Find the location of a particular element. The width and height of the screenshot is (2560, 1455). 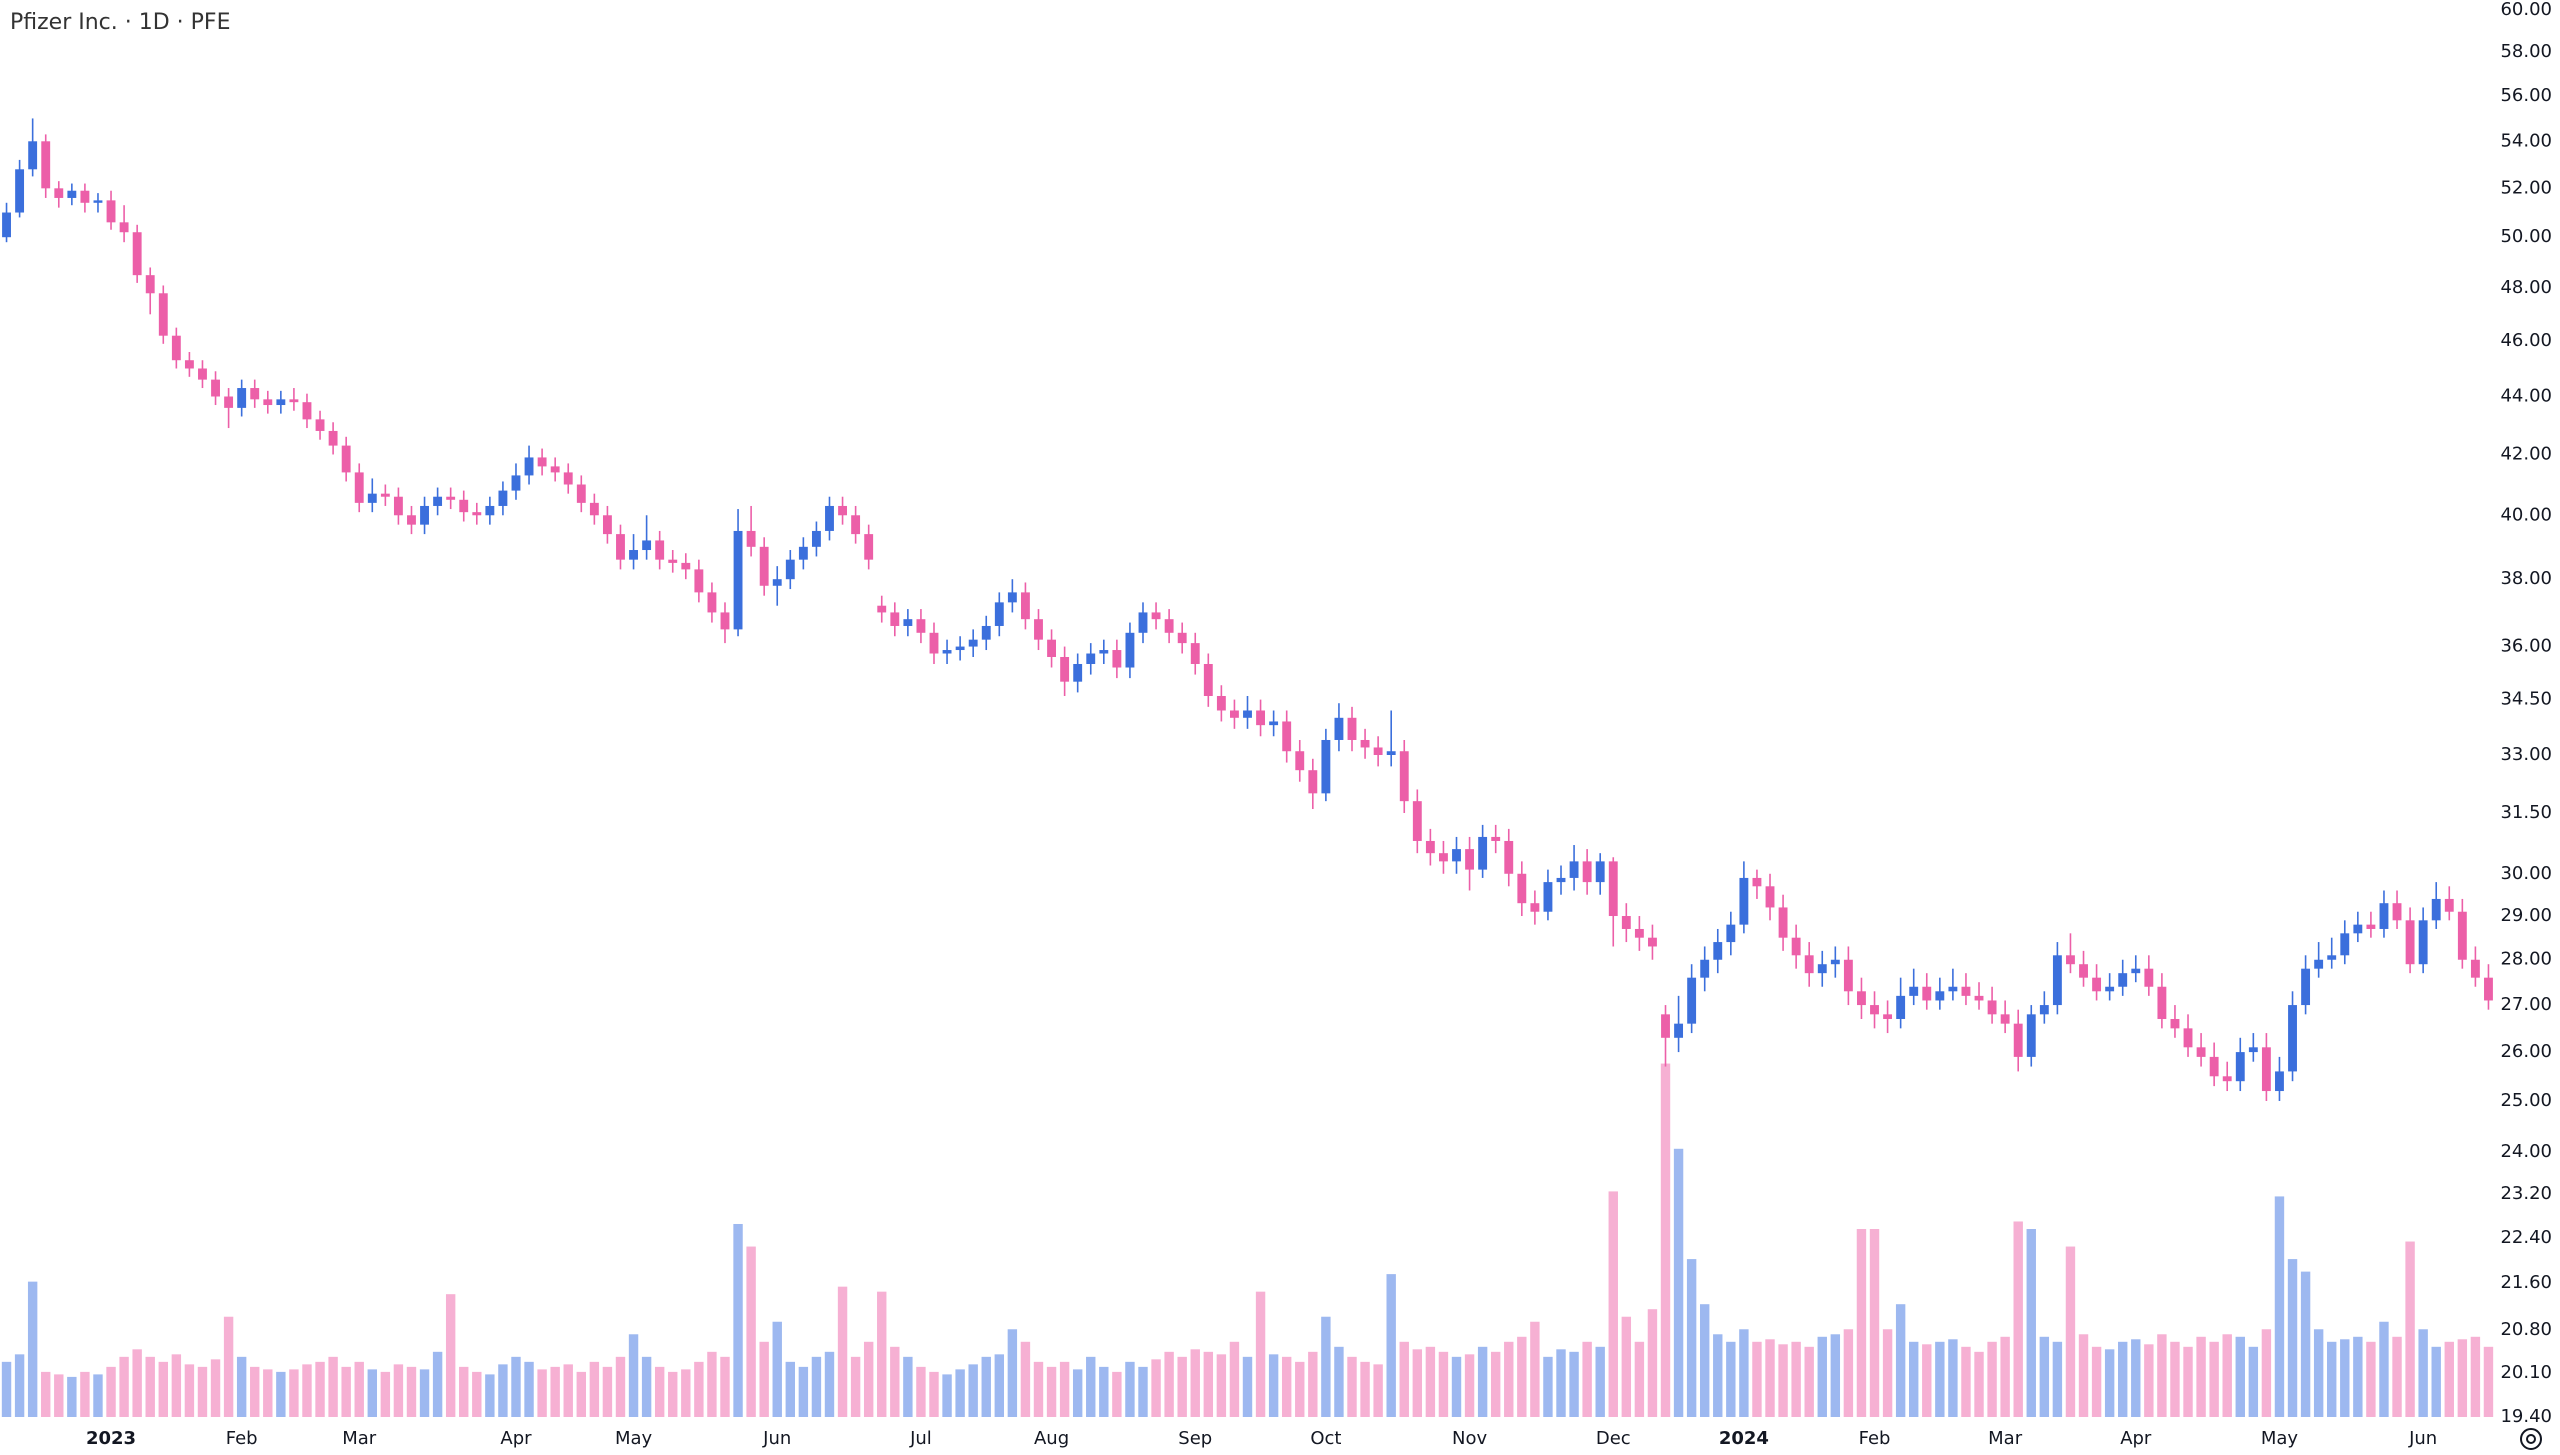

settings-ring is located at coordinates (2531, 1439).